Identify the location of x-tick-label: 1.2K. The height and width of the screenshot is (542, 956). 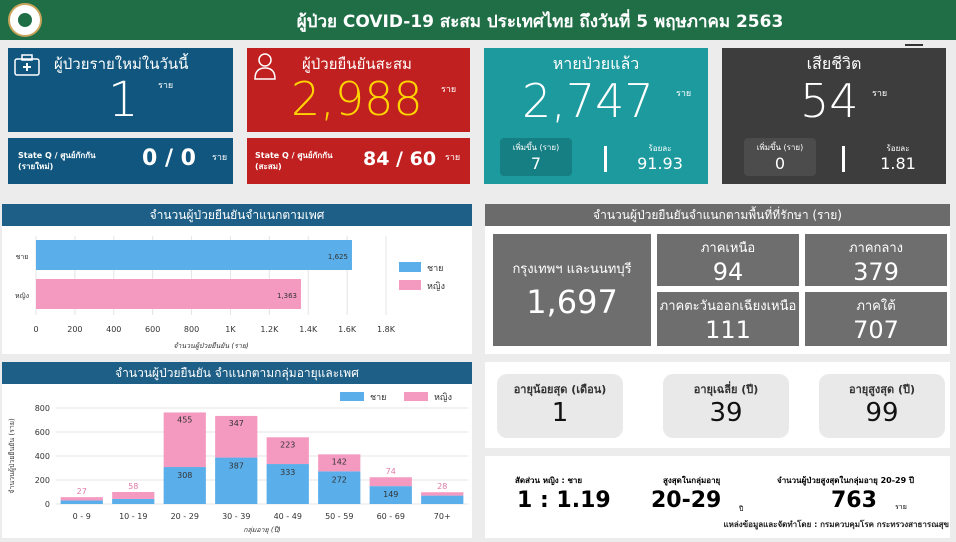
(269, 329).